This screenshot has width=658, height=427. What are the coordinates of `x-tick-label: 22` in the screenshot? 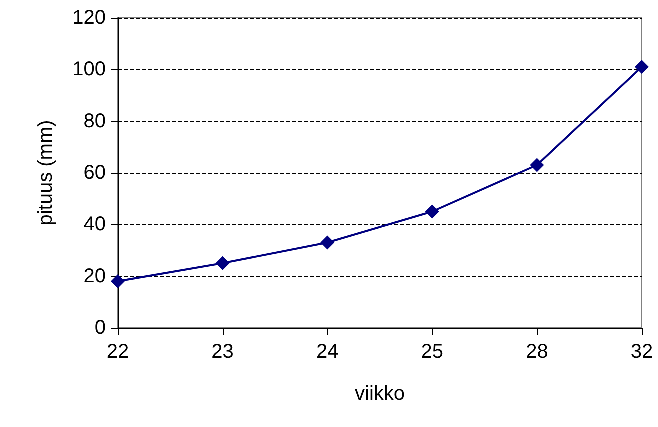 It's located at (118, 352).